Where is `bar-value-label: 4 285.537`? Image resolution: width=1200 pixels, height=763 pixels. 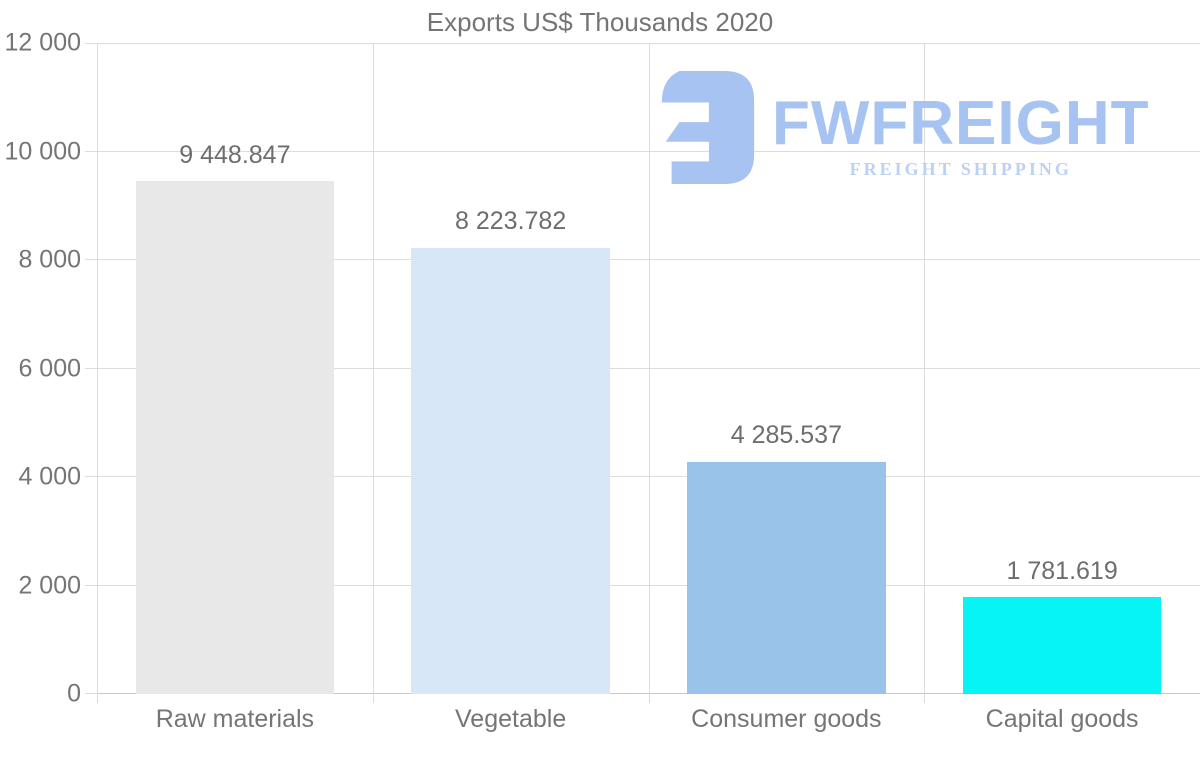
bar-value-label: 4 285.537 is located at coordinates (786, 435).